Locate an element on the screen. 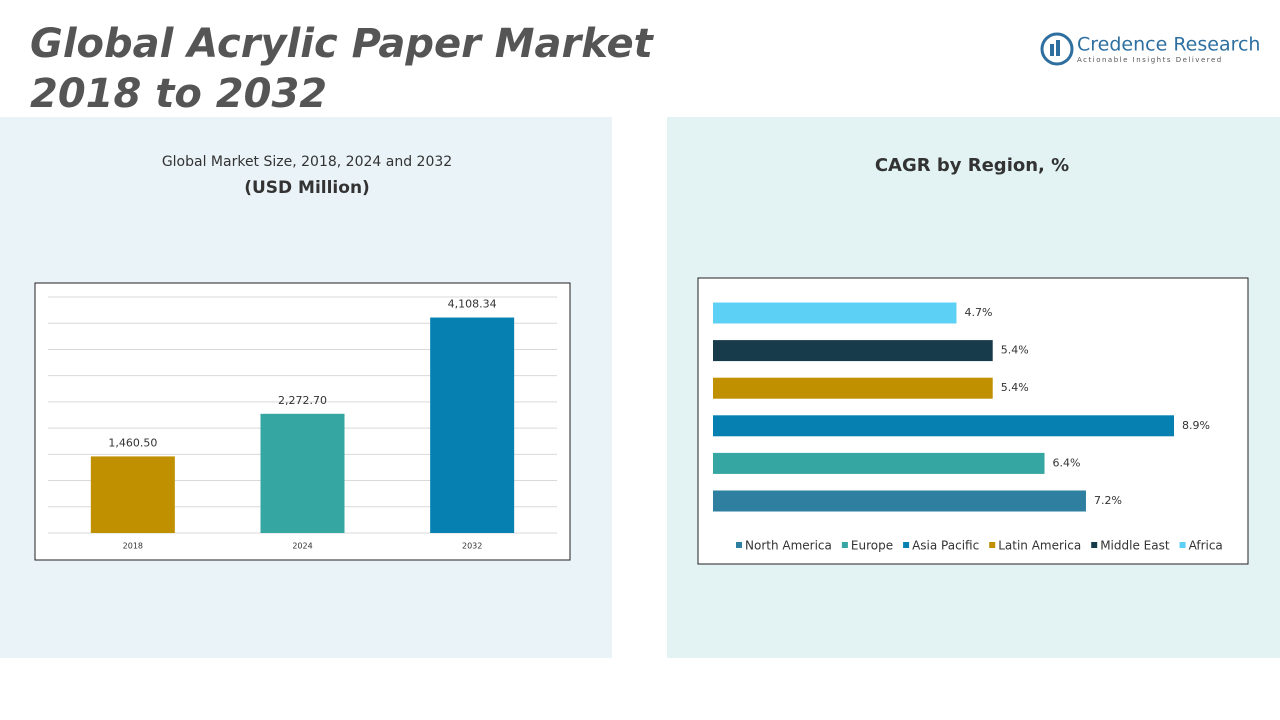 The height and width of the screenshot is (720, 1280). logo-tagline: Actionable Insights Delivered is located at coordinates (1150, 60).